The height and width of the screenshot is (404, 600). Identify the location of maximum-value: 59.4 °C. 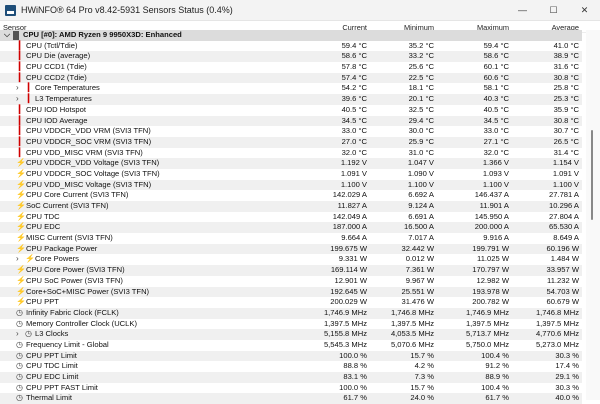
(496, 45).